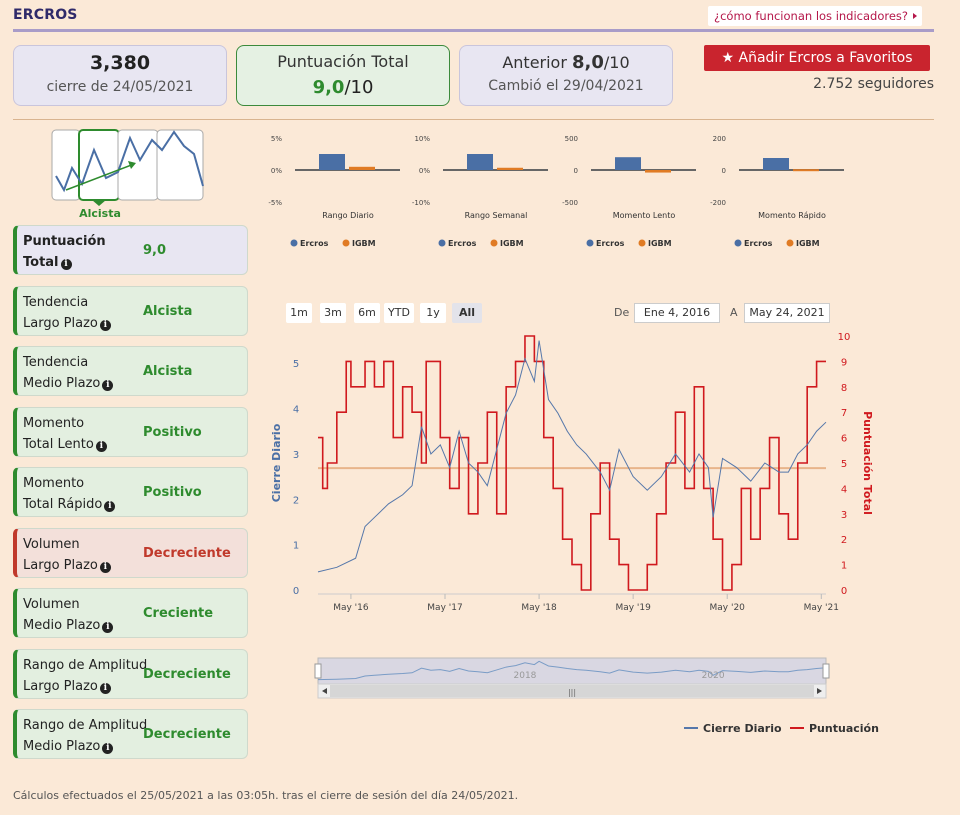 This screenshot has width=960, height=815. What do you see at coordinates (120, 75) in the screenshot?
I see `close-price-card: 3,380 cierre de 24/05/2021` at bounding box center [120, 75].